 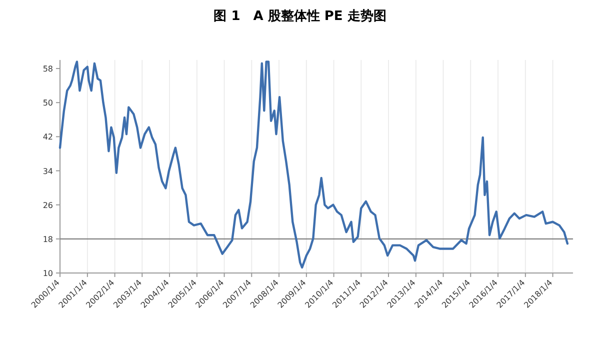 I want to click on y-tick-label: 34, so click(x=47, y=171).